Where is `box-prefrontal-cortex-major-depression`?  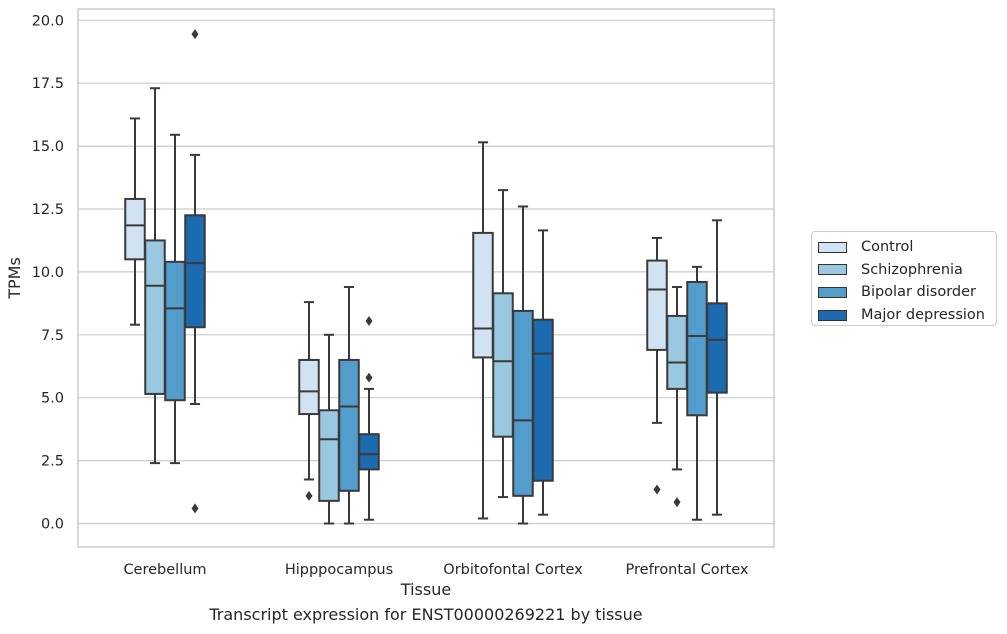 box-prefrontal-cortex-major-depression is located at coordinates (717, 367).